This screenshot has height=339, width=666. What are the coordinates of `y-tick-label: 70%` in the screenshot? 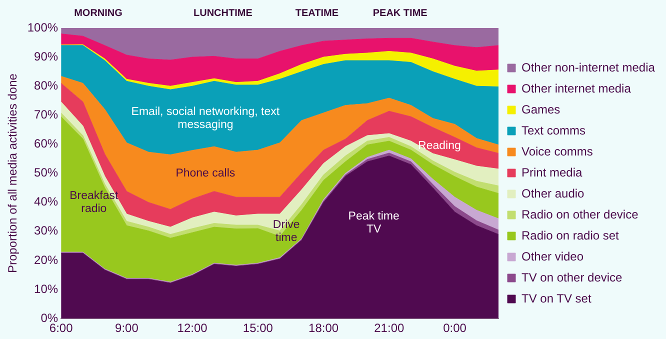 It's located at (46, 114).